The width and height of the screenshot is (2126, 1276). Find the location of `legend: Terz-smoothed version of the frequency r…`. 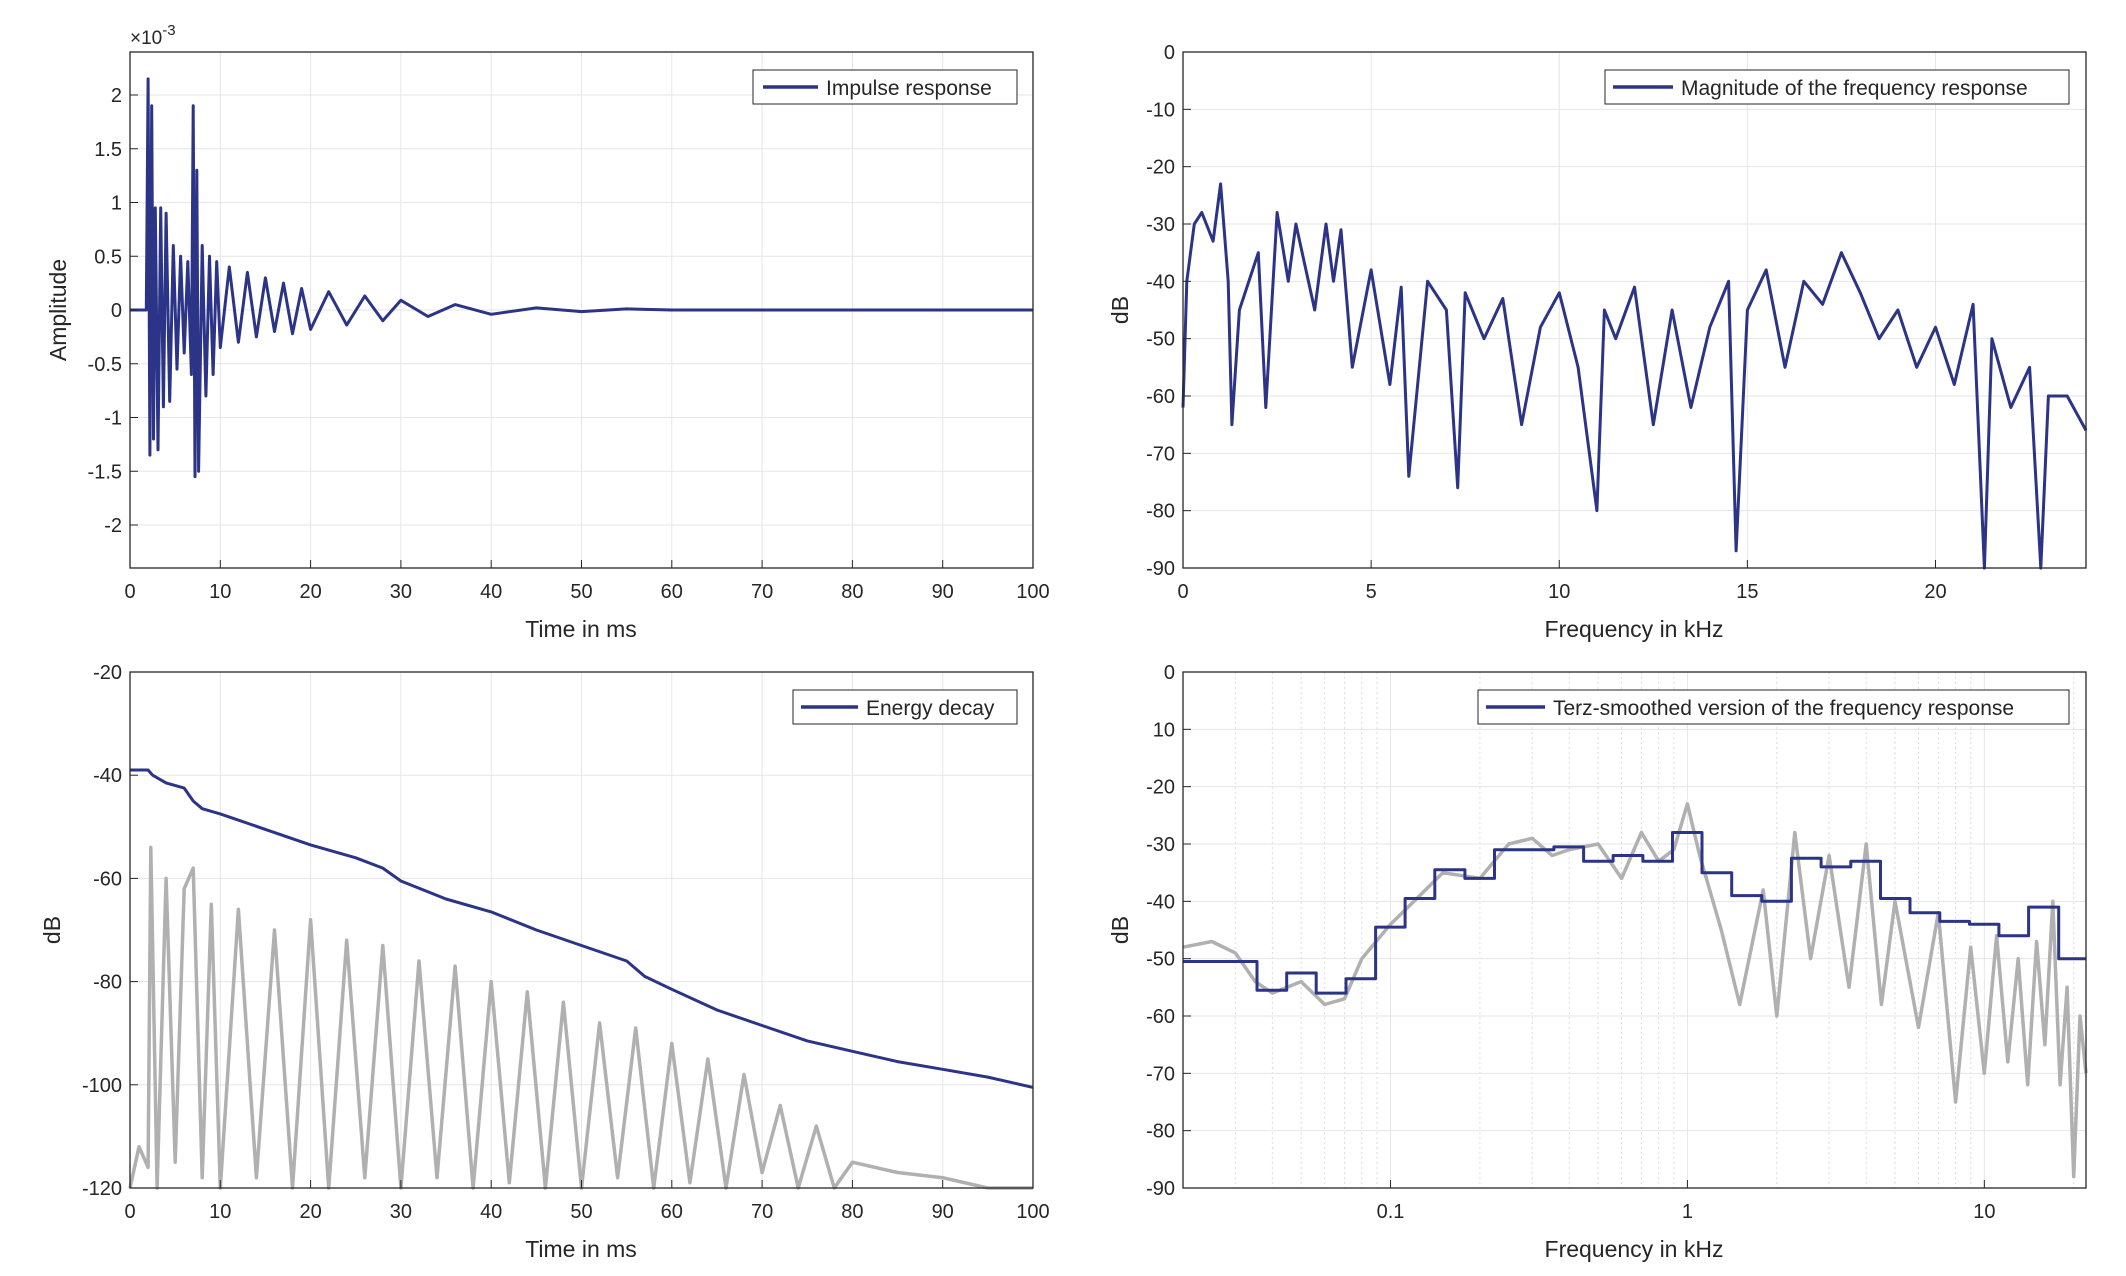

legend: Terz-smoothed version of the frequency r… is located at coordinates (1773, 707).